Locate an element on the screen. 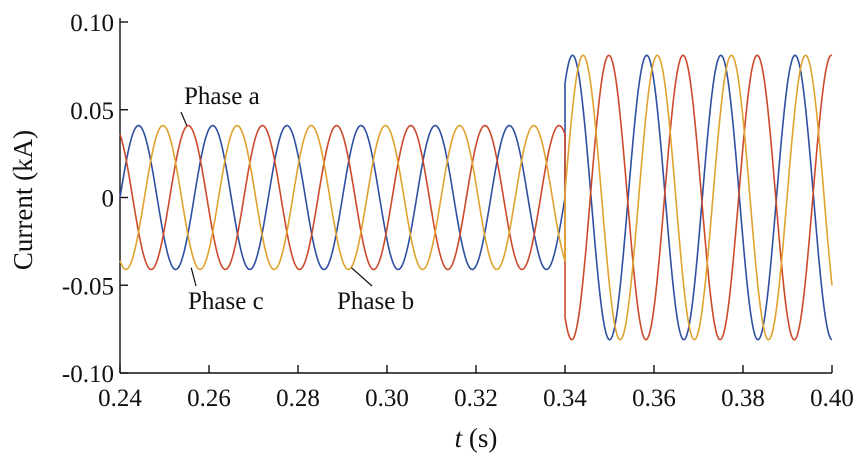  x-tick-label: 0.30 is located at coordinates (387, 398).